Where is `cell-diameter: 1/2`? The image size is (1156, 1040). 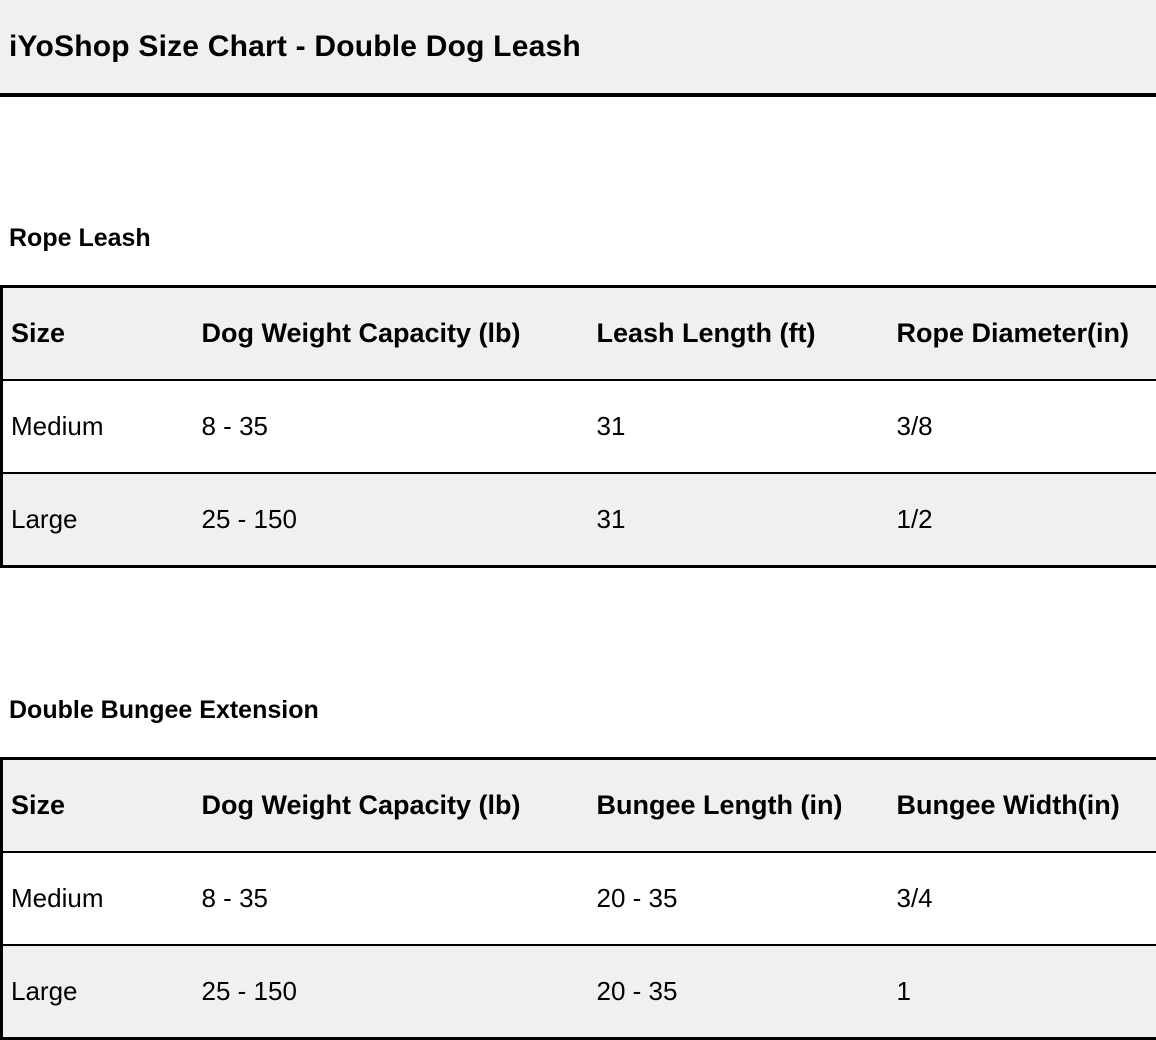 cell-diameter: 1/2 is located at coordinates (914, 519).